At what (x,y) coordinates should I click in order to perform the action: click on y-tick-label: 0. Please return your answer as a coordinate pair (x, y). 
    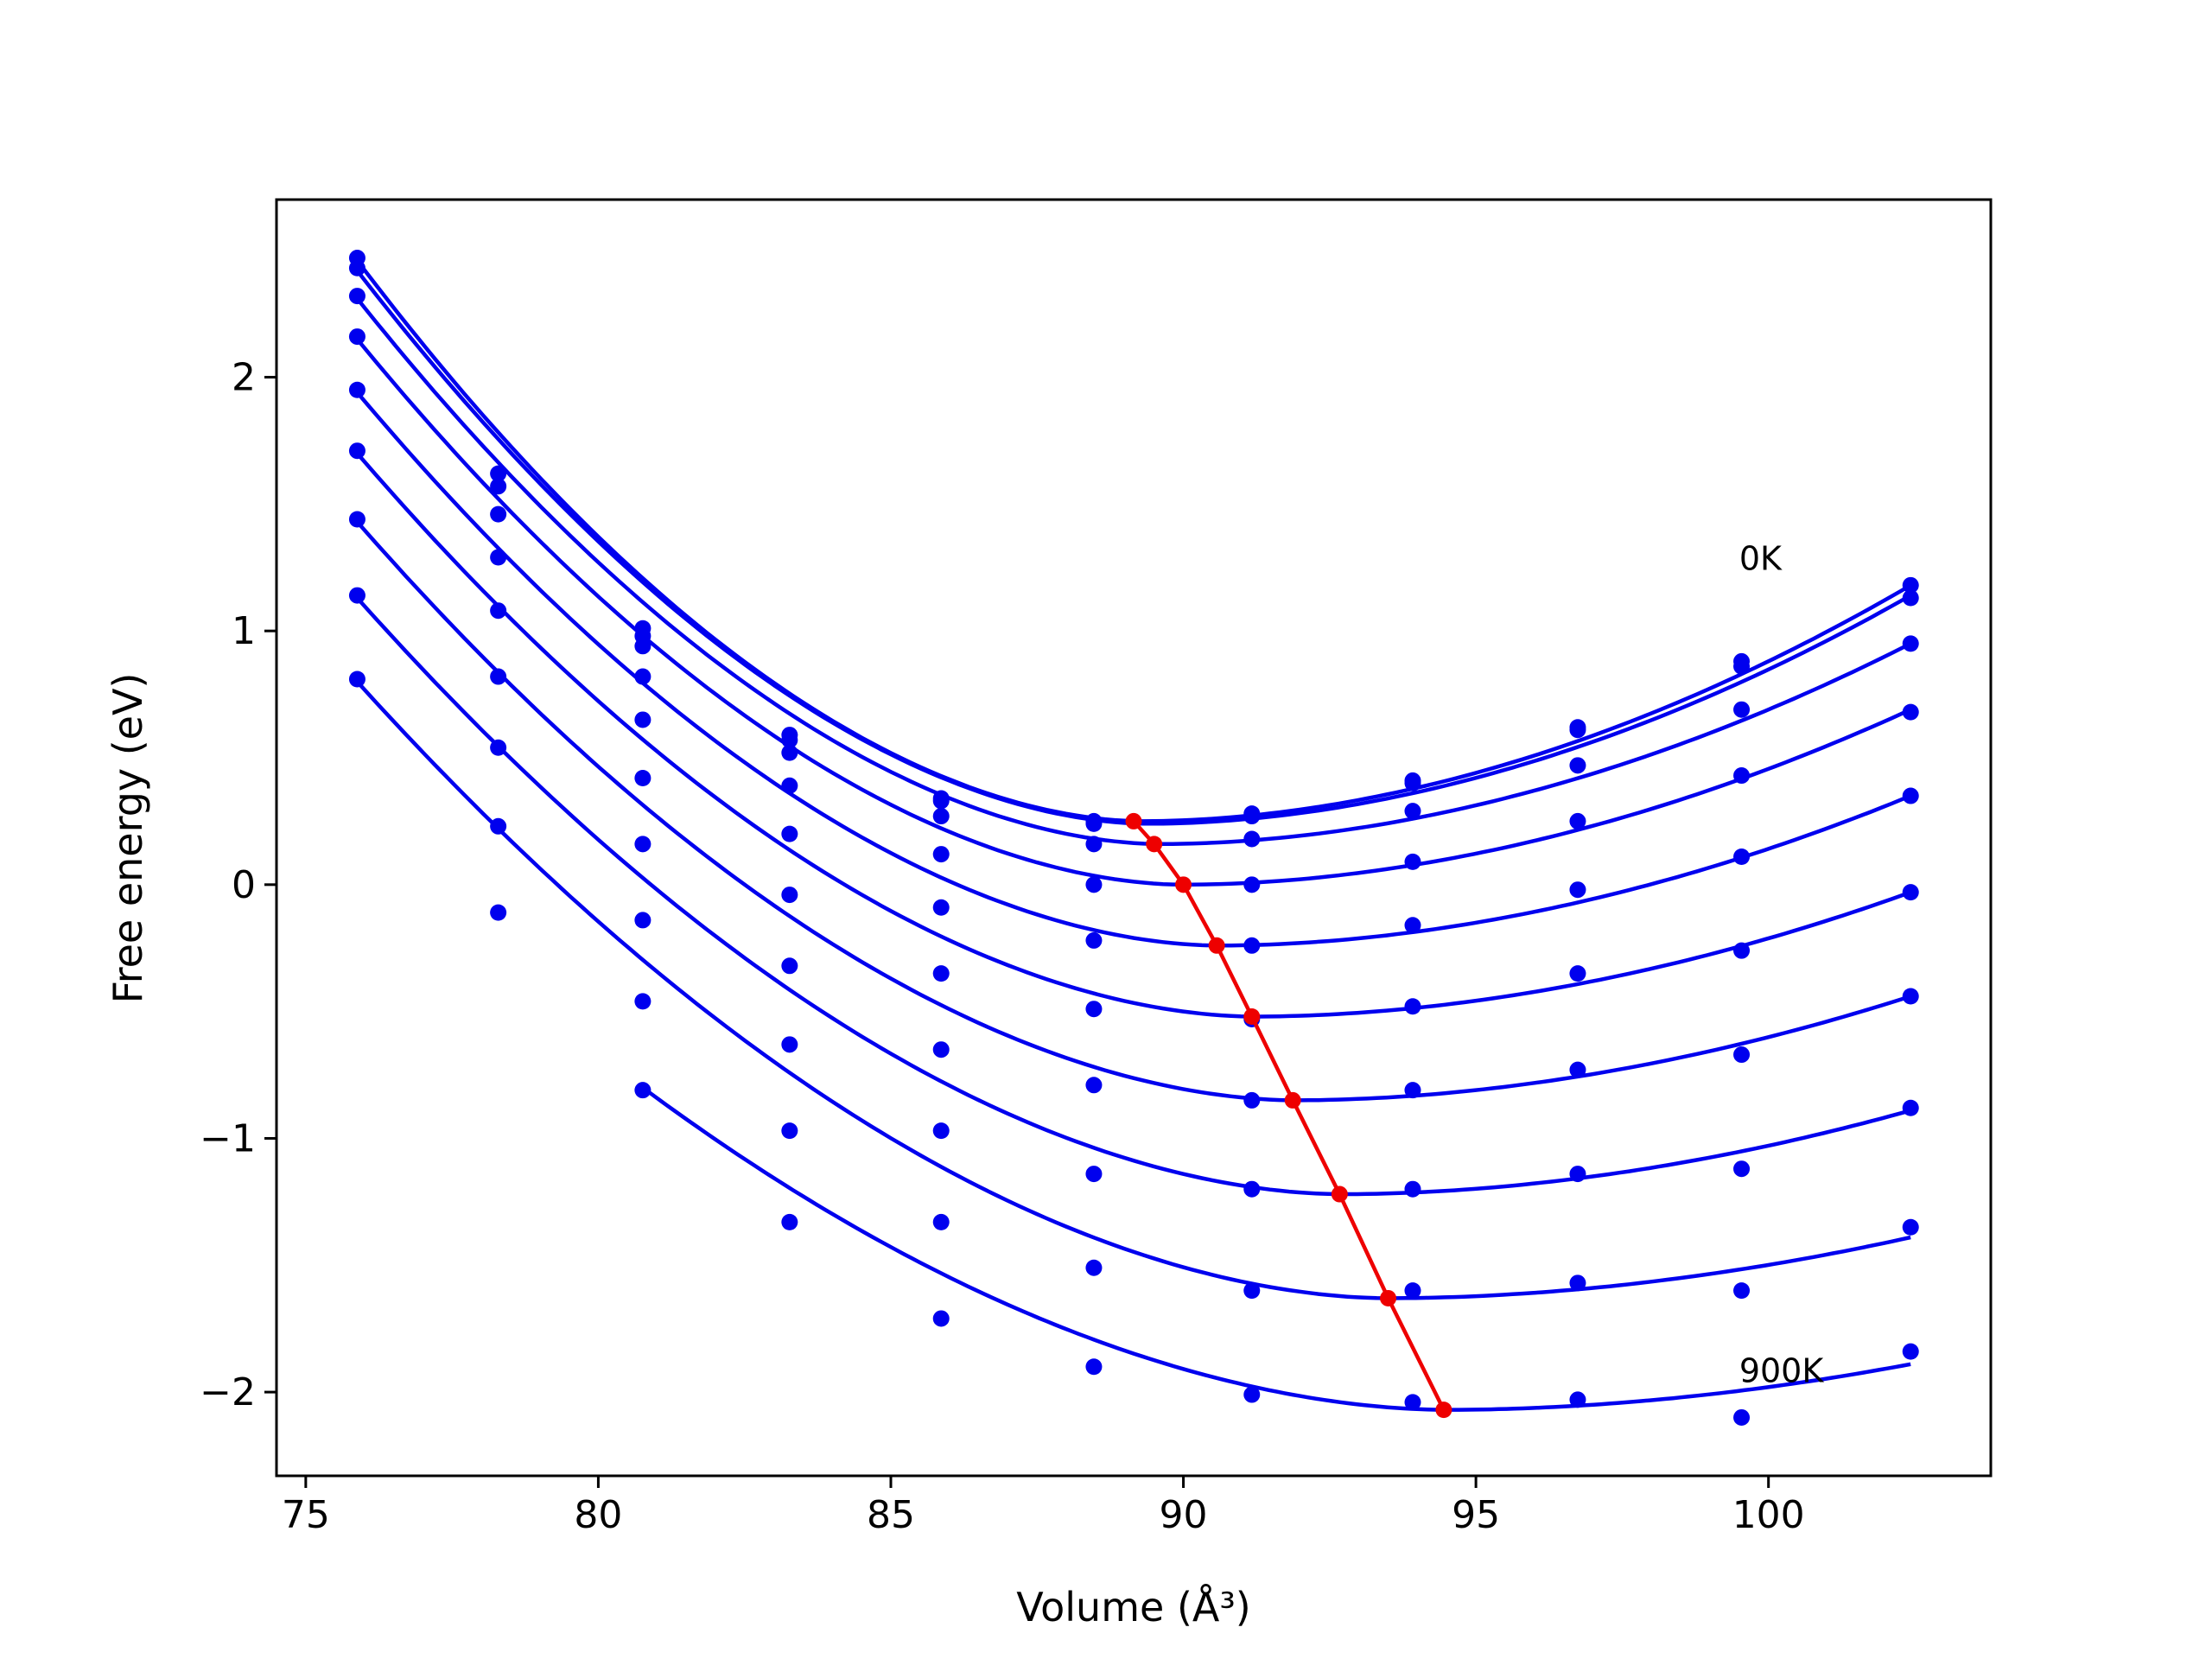
    Looking at the image, I should click on (244, 885).